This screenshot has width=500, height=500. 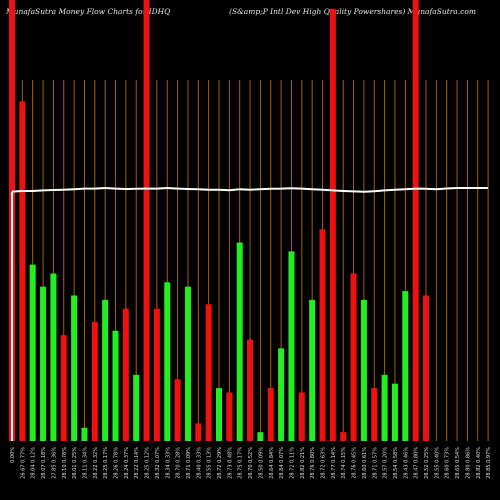 What do you see at coordinates (44, 463) in the screenshot?
I see `x-tick-label: 28.07 0.18%` at bounding box center [44, 463].